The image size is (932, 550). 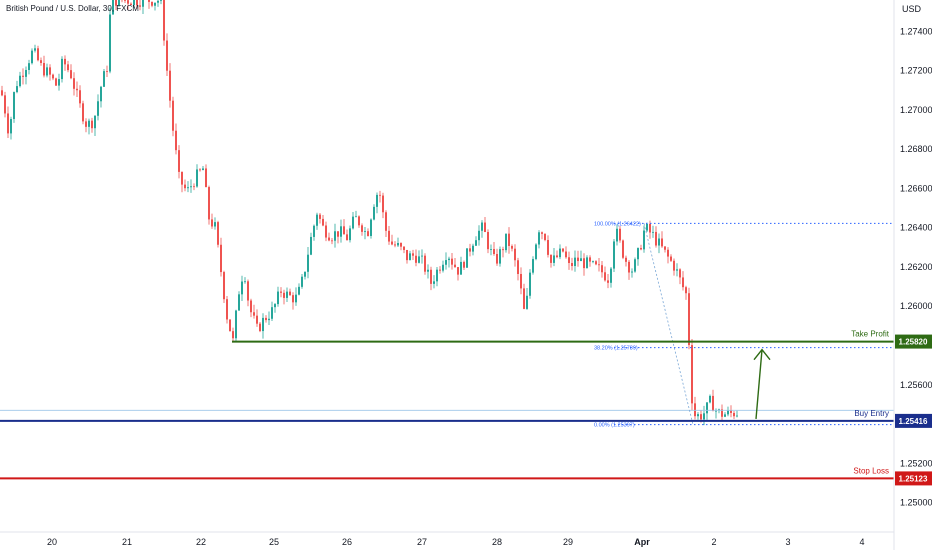 What do you see at coordinates (871, 413) in the screenshot?
I see `level-label: Buy Entry` at bounding box center [871, 413].